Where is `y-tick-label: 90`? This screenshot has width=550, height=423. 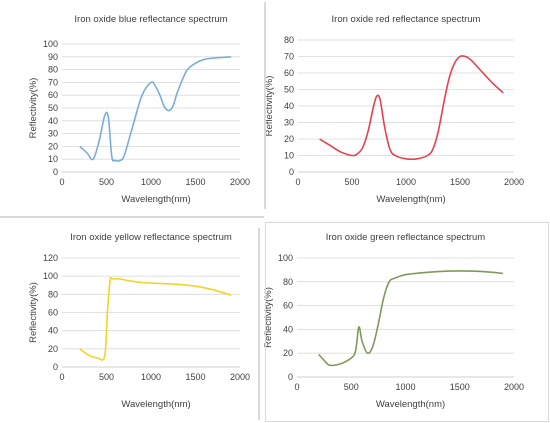
y-tick-label: 90 is located at coordinates (53, 57).